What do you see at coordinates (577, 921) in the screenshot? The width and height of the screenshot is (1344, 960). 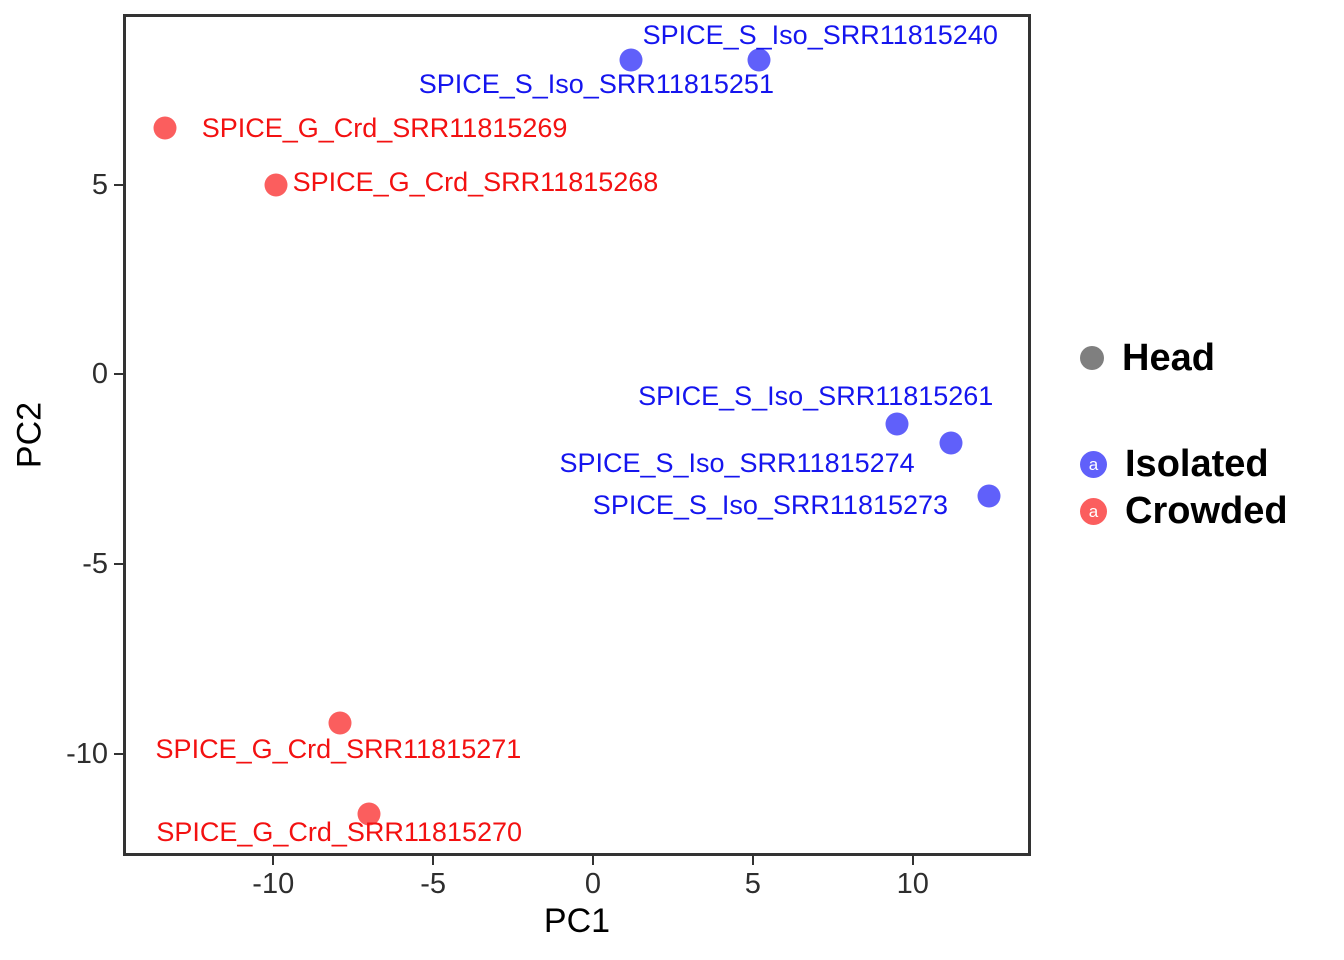 I see `x-axis-title: PC1` at bounding box center [577, 921].